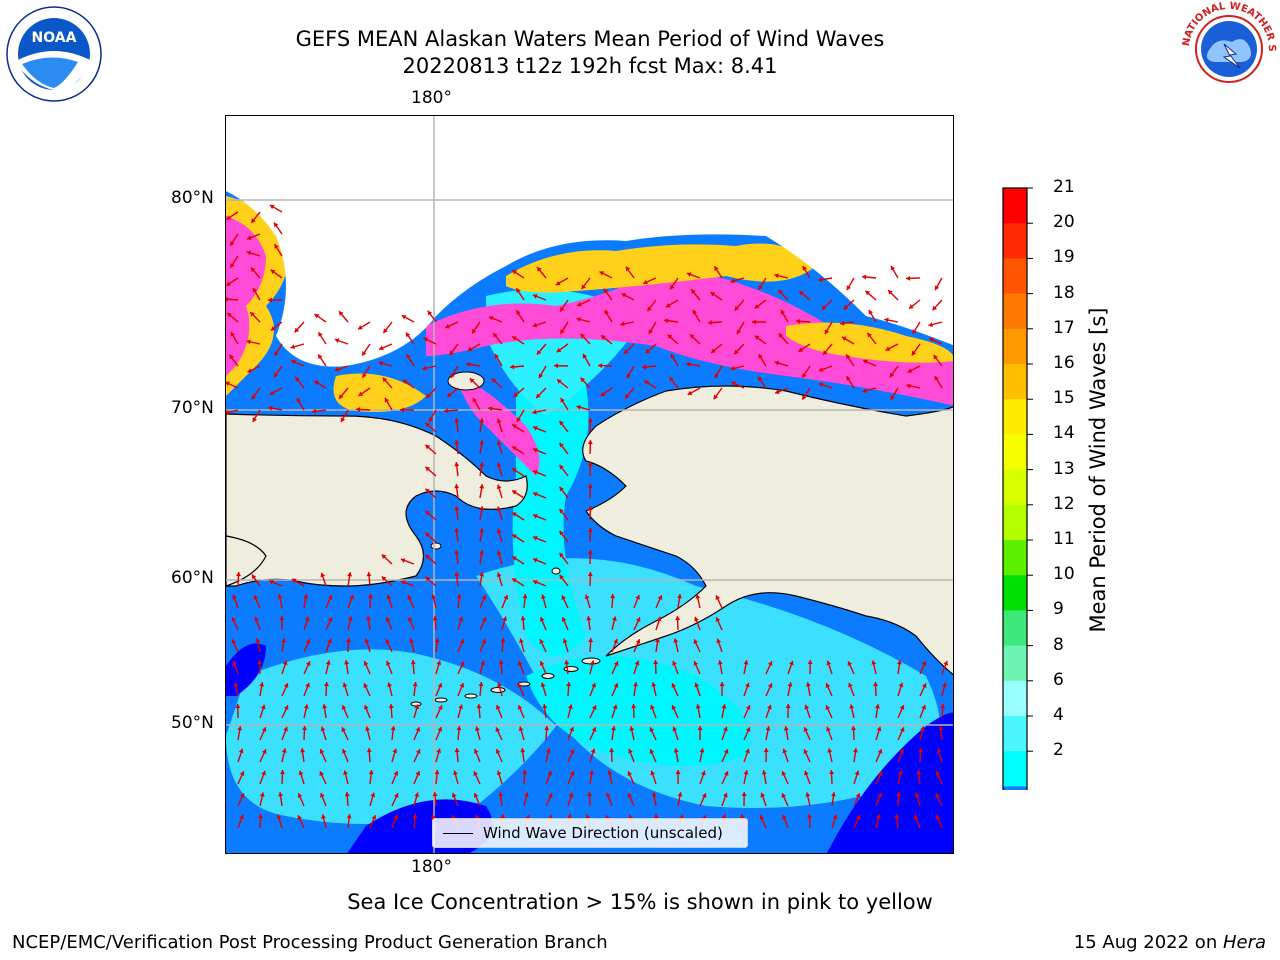 This screenshot has height=960, width=1280. I want to click on light-wave-region, so click(391, 736).